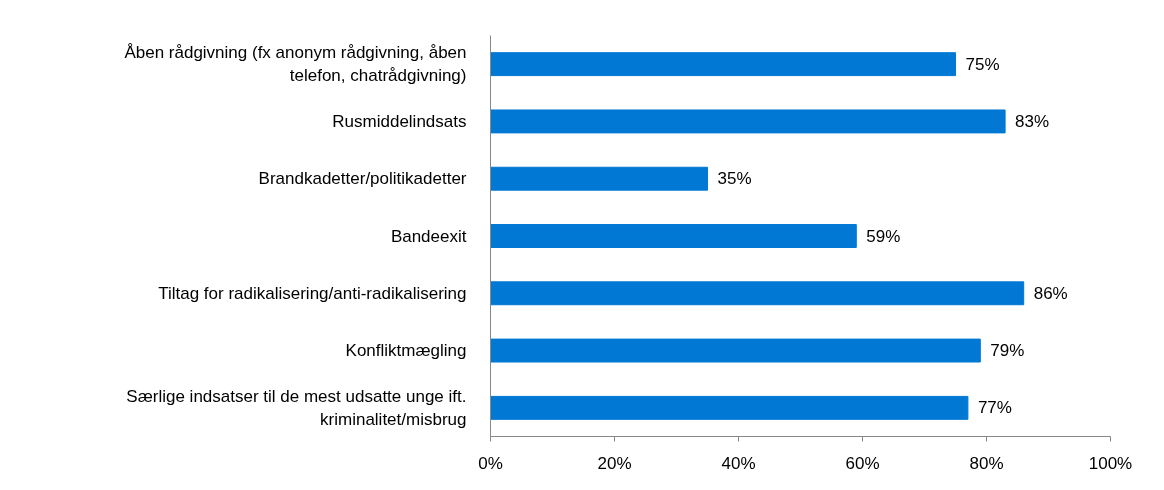 The width and height of the screenshot is (1164, 490). Describe the element at coordinates (428, 236) in the screenshot. I see `y-tick-label: Bandeexit` at that location.